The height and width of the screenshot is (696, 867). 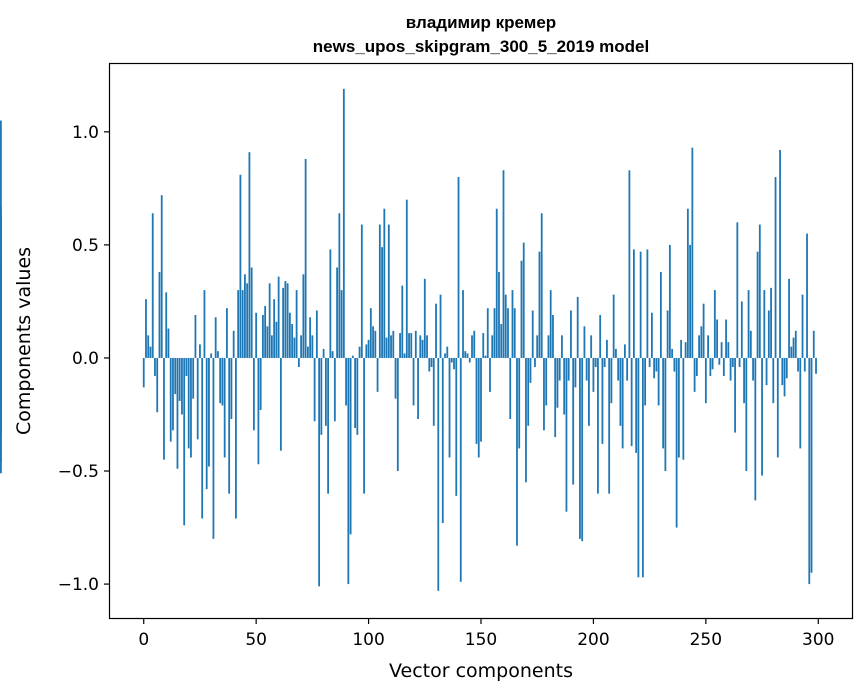 What do you see at coordinates (85, 246) in the screenshot?
I see `y-tick-label-3: 0.5` at bounding box center [85, 246].